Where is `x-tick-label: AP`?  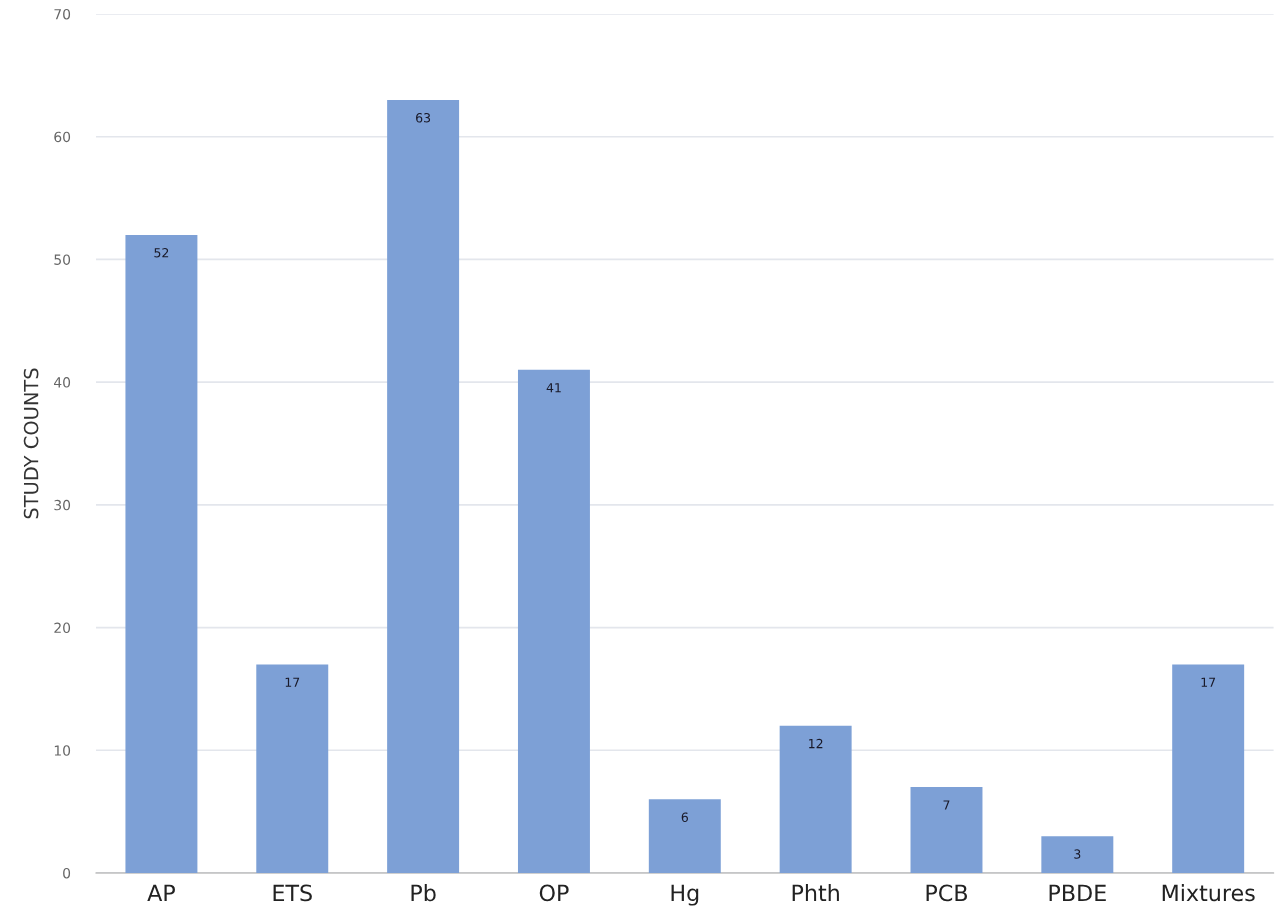 x-tick-label: AP is located at coordinates (161, 892).